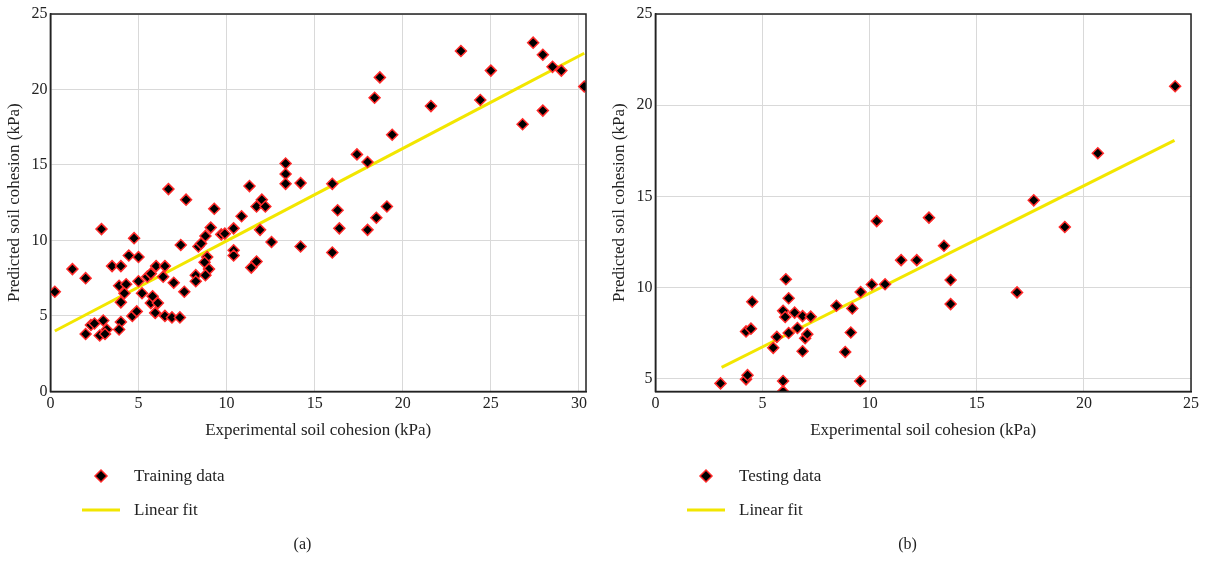 This screenshot has height=571, width=1211. What do you see at coordinates (780, 476) in the screenshot?
I see `legend-label: Testing data` at bounding box center [780, 476].